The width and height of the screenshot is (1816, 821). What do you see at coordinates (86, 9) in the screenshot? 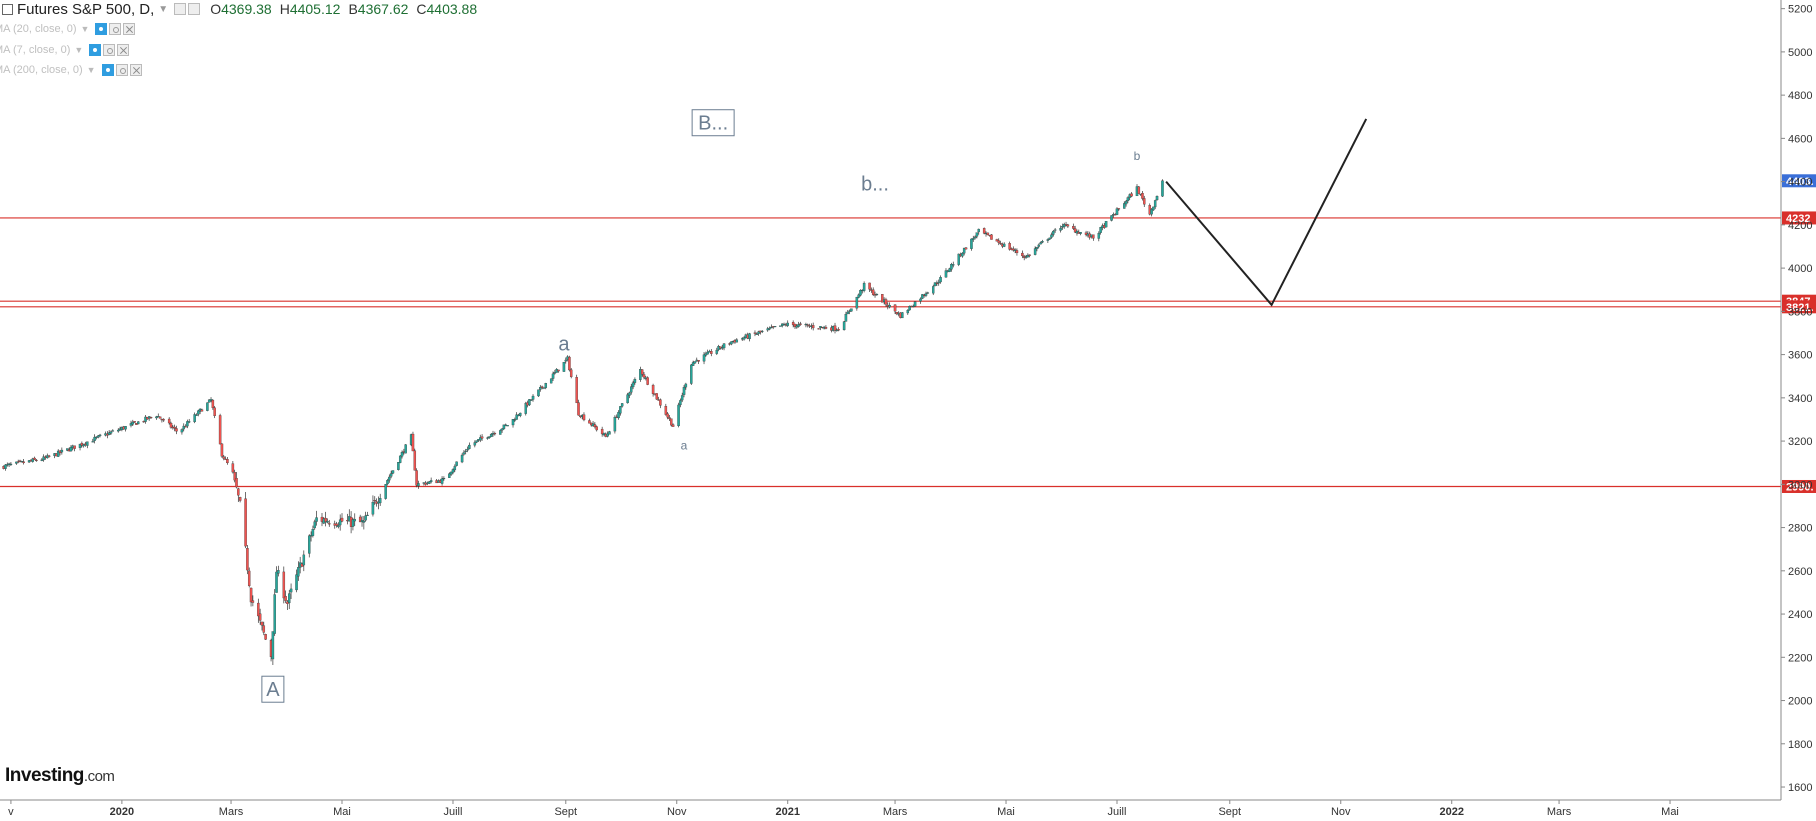
I see `symbol-title: Futures S&P 500, D,` at bounding box center [86, 9].